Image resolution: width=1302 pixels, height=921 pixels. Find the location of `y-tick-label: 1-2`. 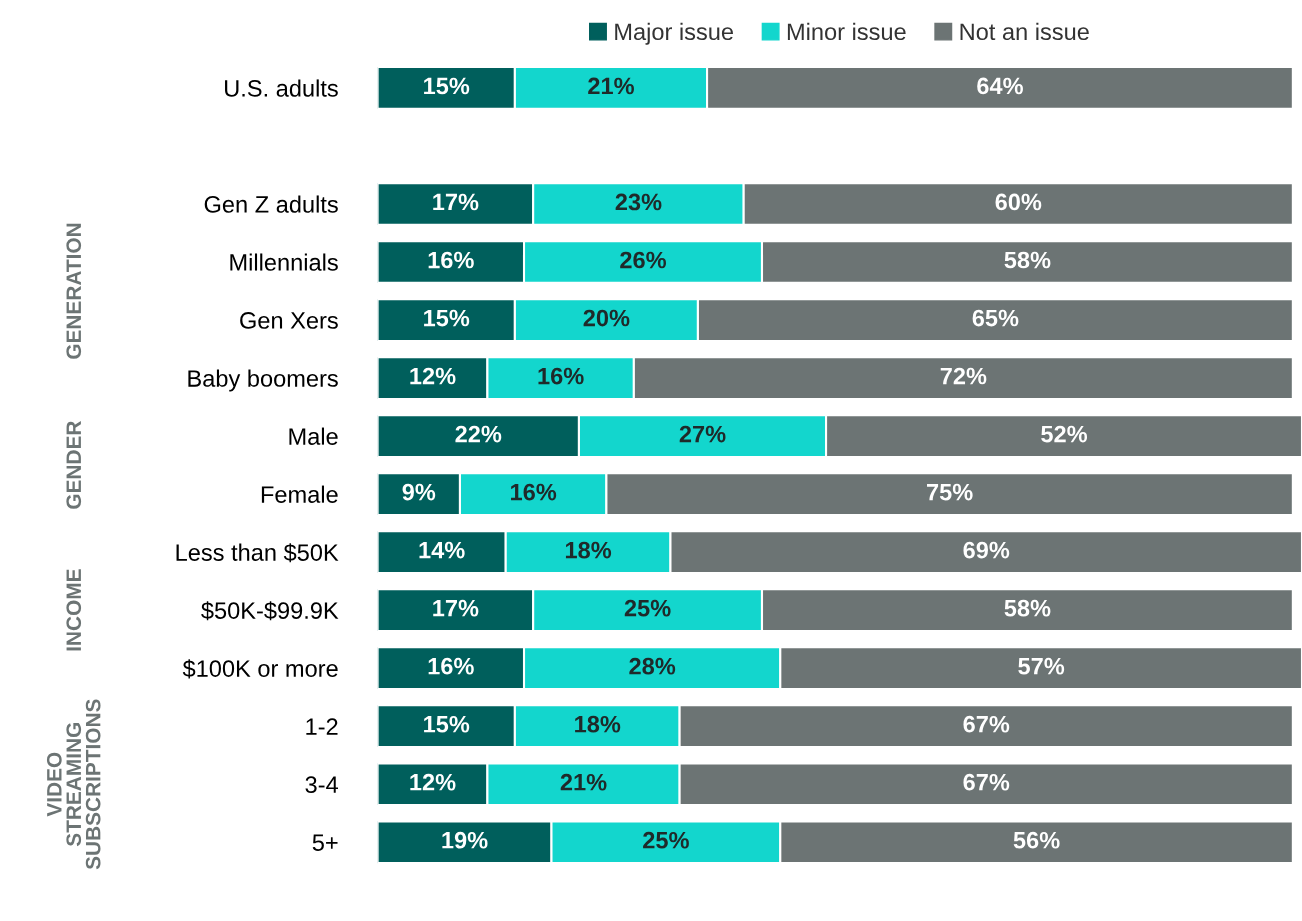

y-tick-label: 1-2 is located at coordinates (322, 726).